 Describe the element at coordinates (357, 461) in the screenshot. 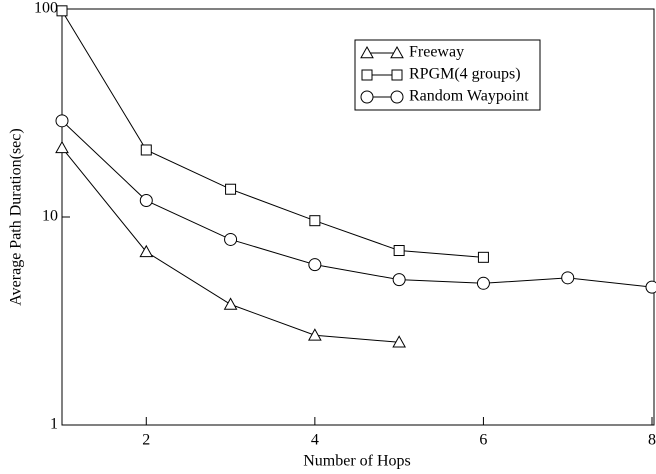

I see `x-axis-label: Number of Hops` at that location.